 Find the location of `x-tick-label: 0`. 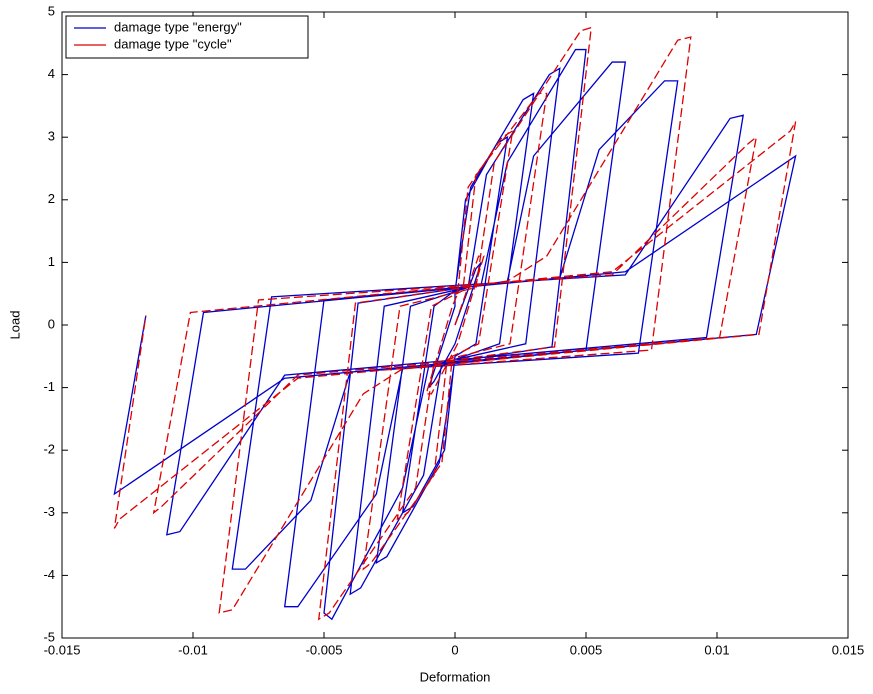

x-tick-label: 0 is located at coordinates (454, 649).